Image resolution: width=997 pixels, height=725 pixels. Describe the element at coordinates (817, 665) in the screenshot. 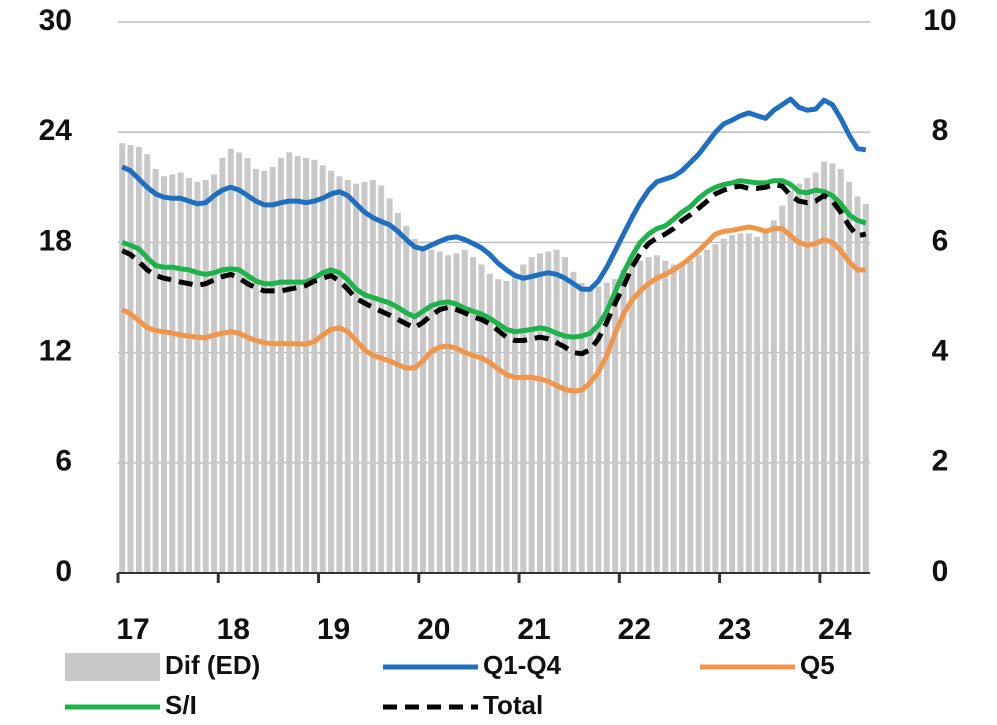

I see `legend-label: Q5` at that location.